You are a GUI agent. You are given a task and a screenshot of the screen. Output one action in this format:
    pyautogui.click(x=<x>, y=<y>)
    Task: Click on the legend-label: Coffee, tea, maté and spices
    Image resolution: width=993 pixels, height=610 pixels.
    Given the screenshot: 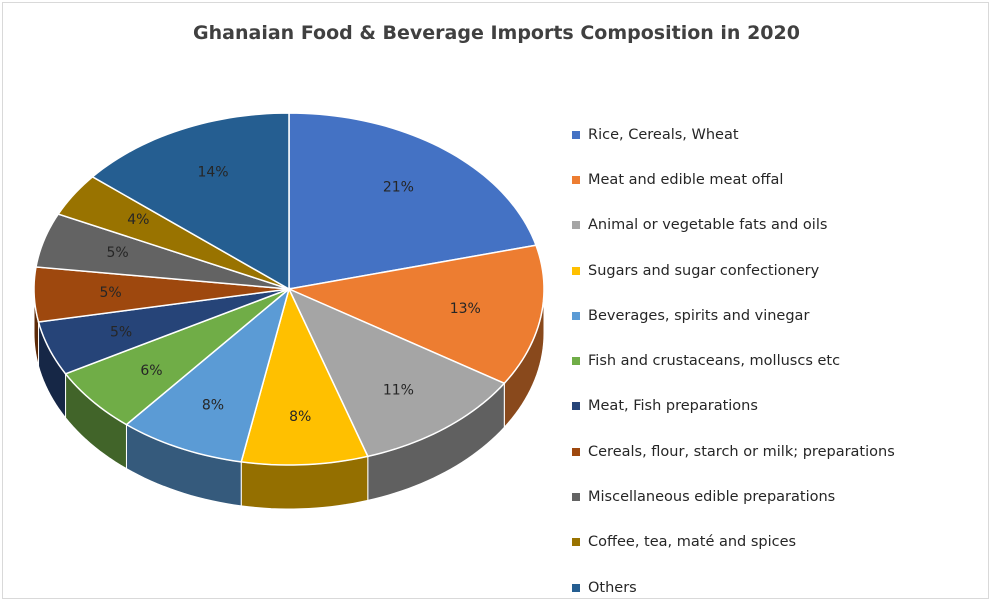 What is the action you would take?
    pyautogui.click(x=692, y=542)
    